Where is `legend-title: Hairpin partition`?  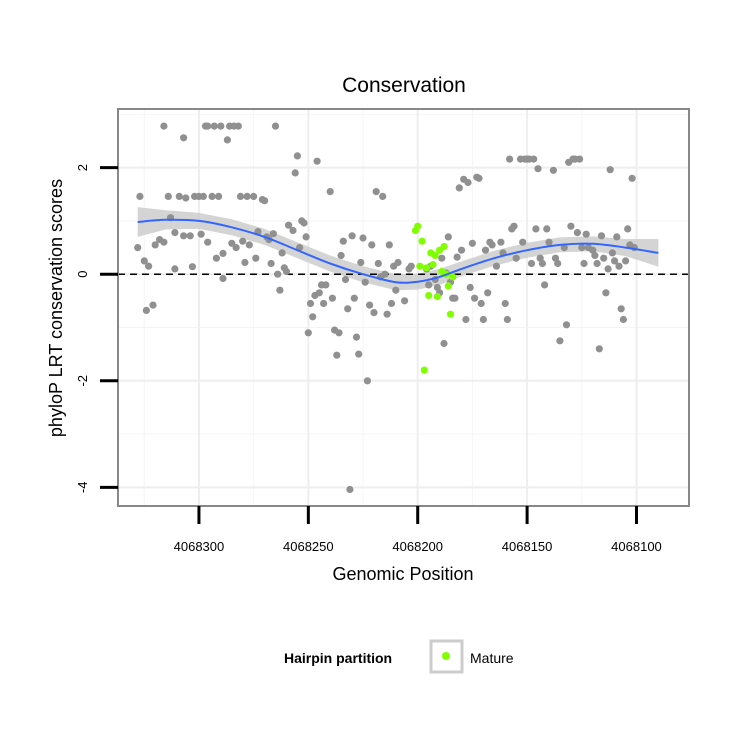
legend-title: Hairpin partition is located at coordinates (338, 658).